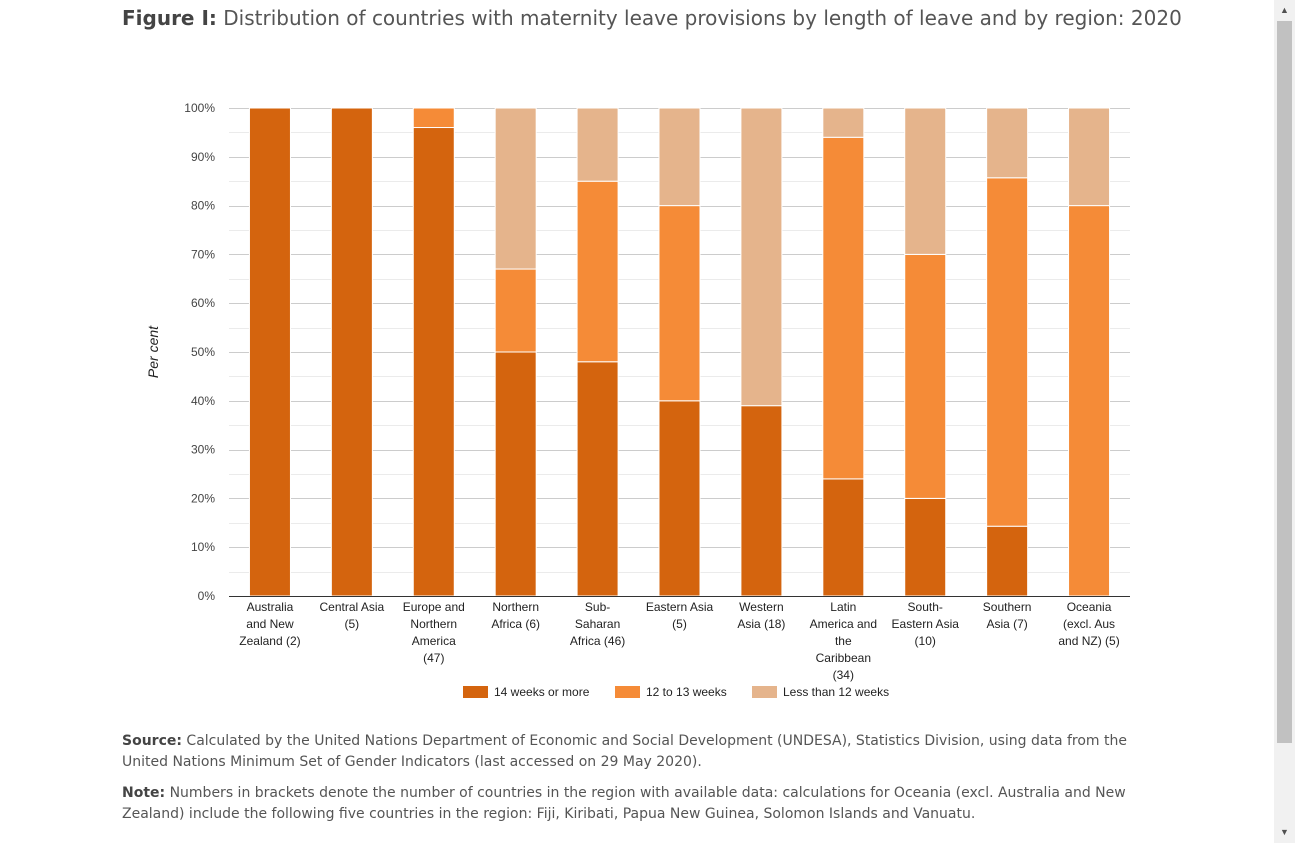  What do you see at coordinates (686, 692) in the screenshot?
I see `legend-label: 12 to 13 weeks` at bounding box center [686, 692].